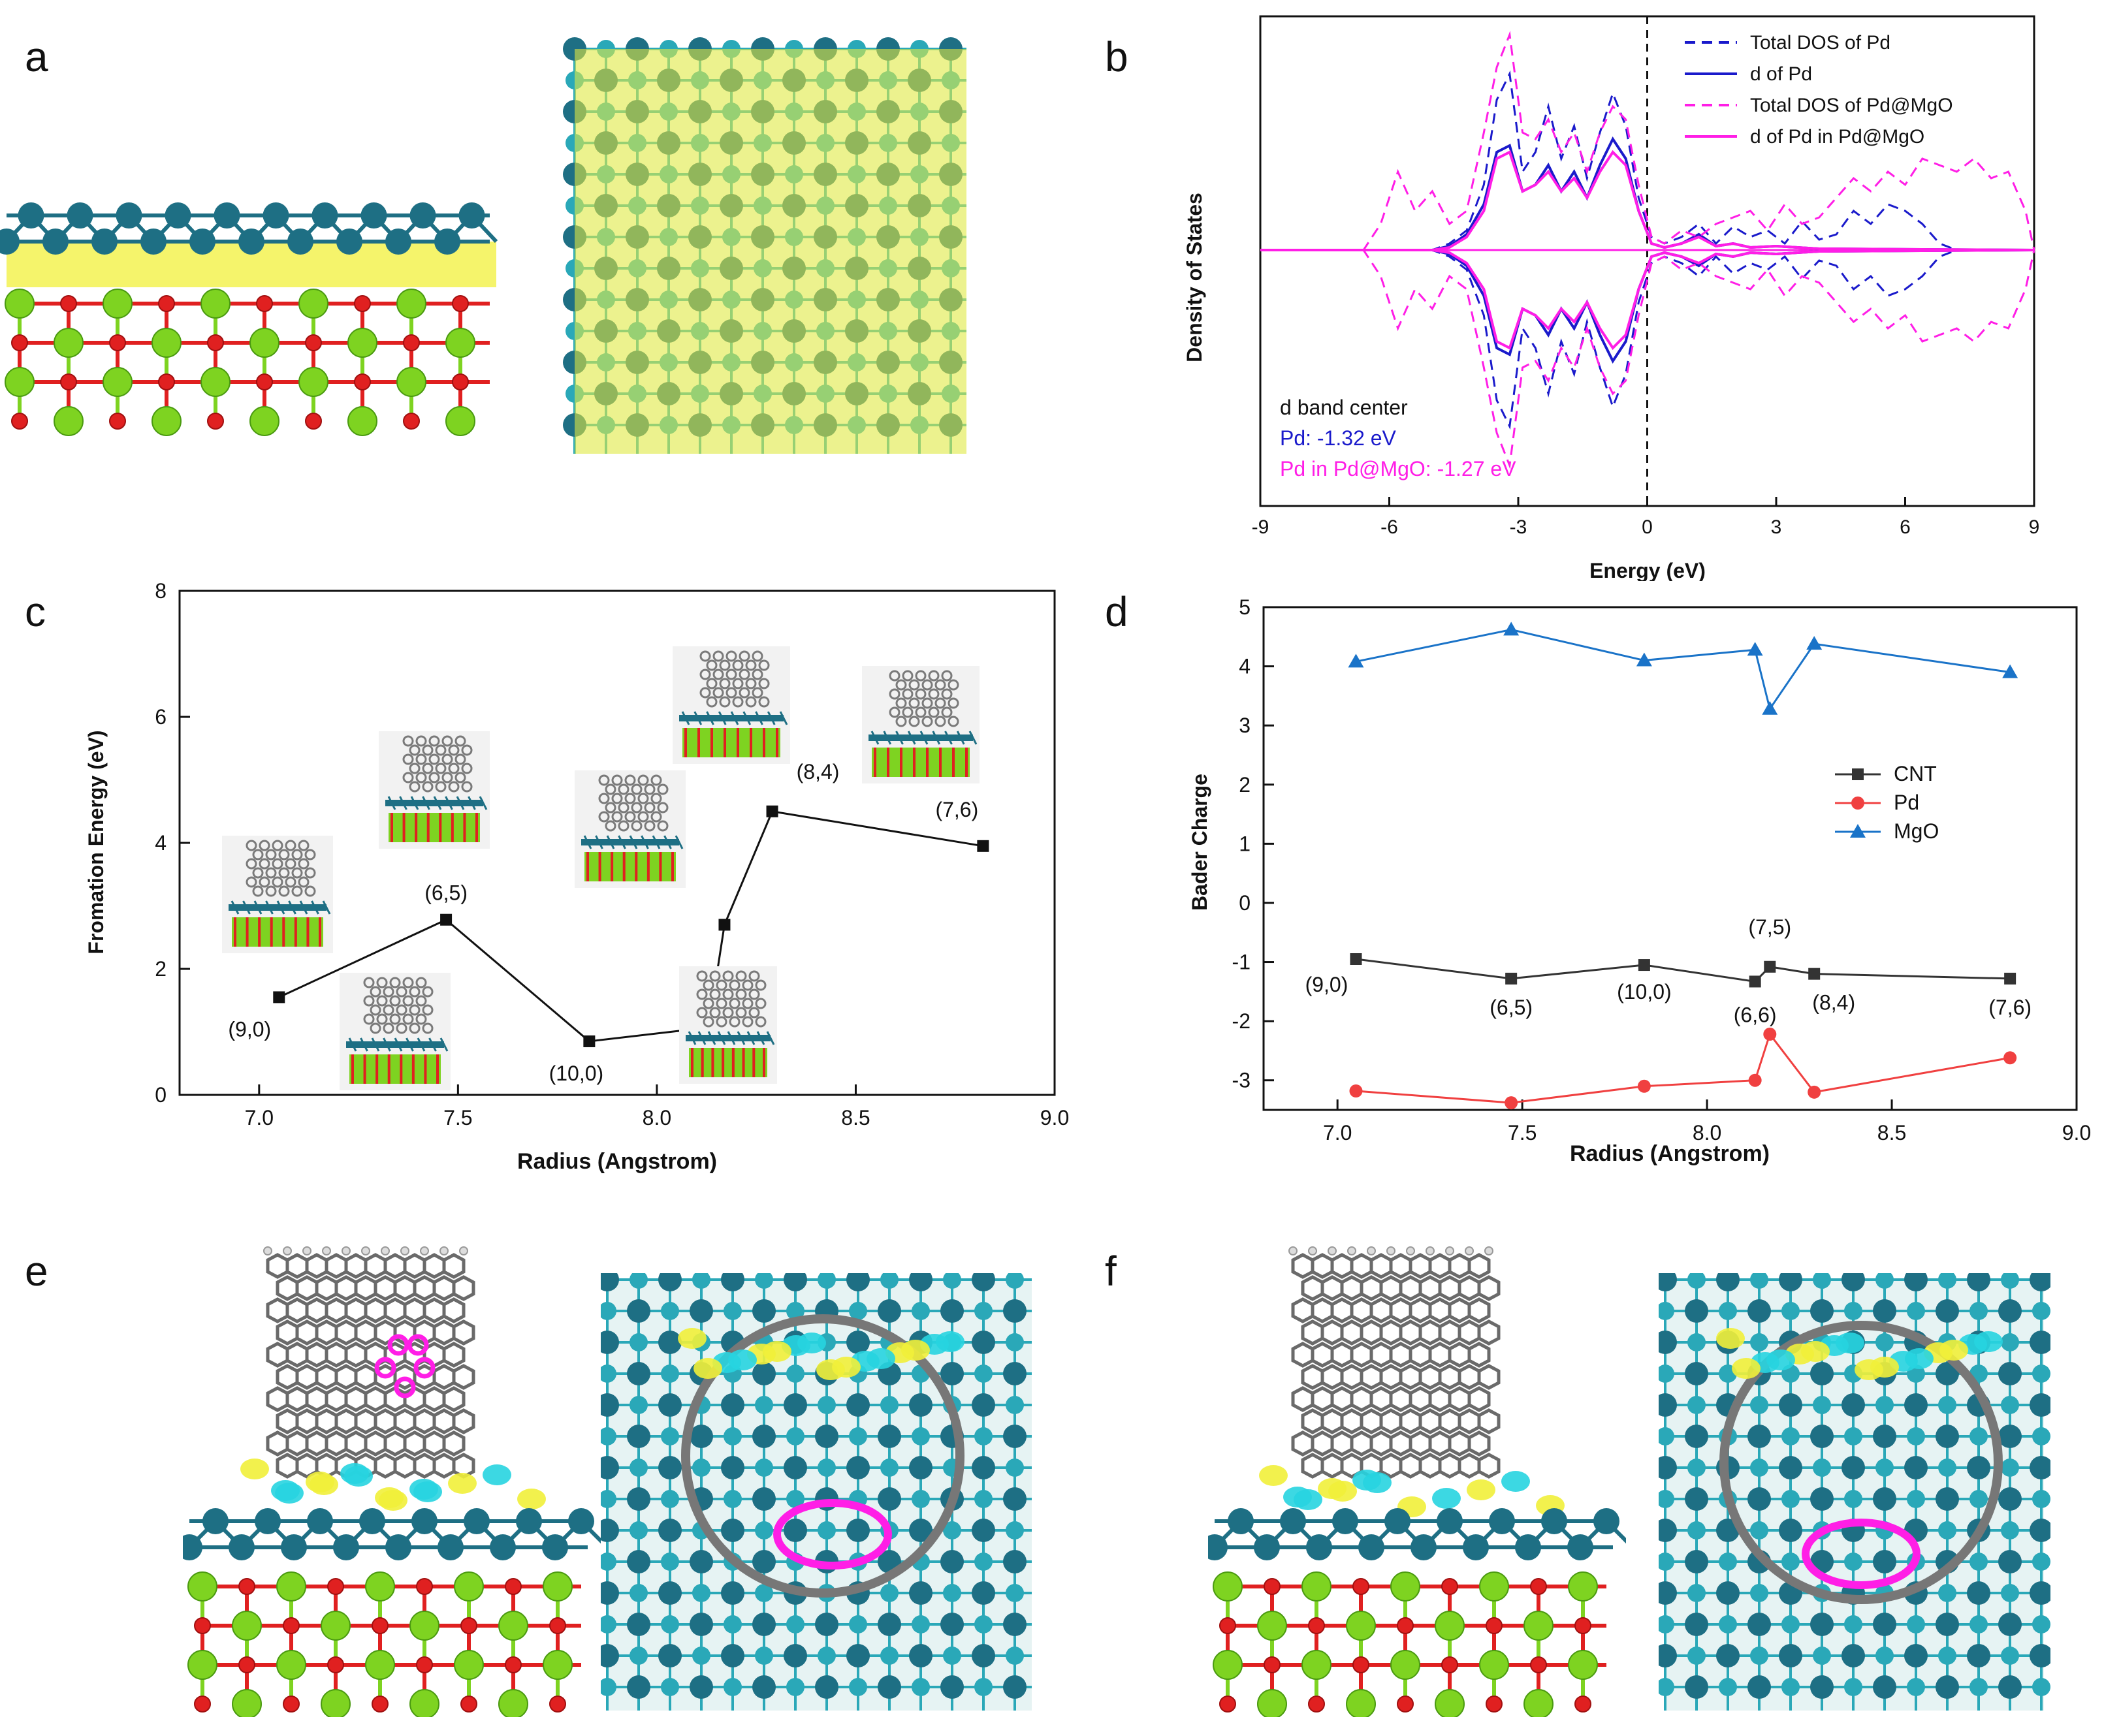 This screenshot has height=1736, width=2104. What do you see at coordinates (921, 762) in the screenshot?
I see `inset-mgo-layer` at bounding box center [921, 762].